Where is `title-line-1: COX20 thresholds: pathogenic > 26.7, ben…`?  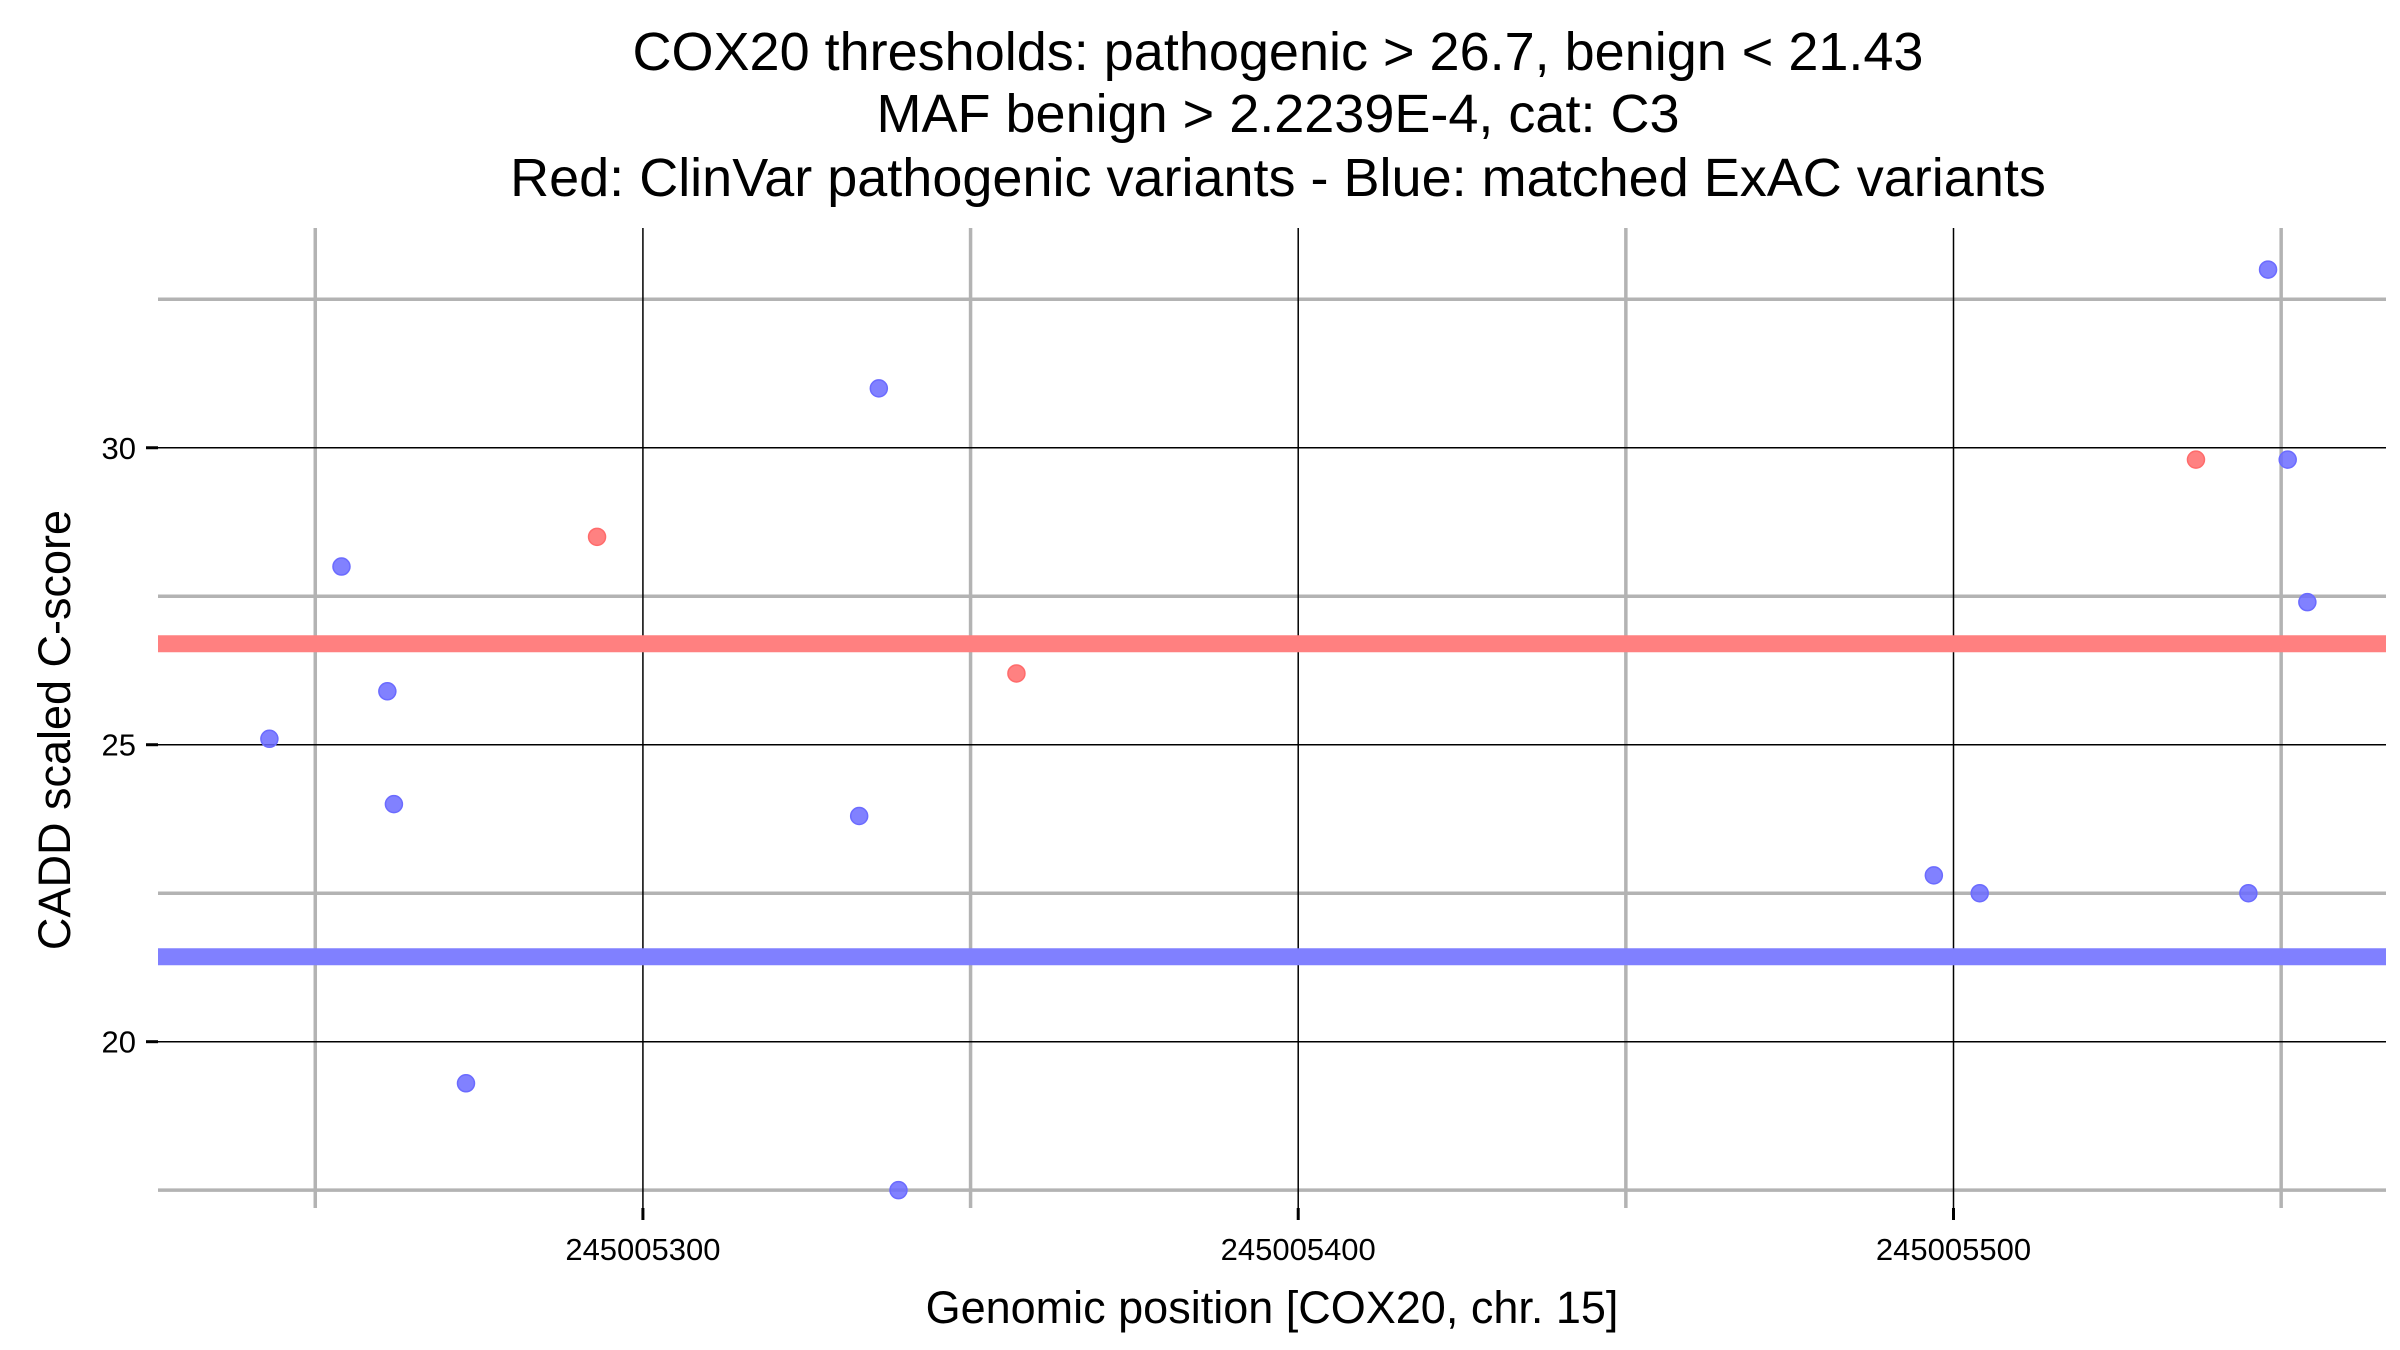 title-line-1: COX20 thresholds: pathogenic > 26.7, ben… is located at coordinates (1278, 52).